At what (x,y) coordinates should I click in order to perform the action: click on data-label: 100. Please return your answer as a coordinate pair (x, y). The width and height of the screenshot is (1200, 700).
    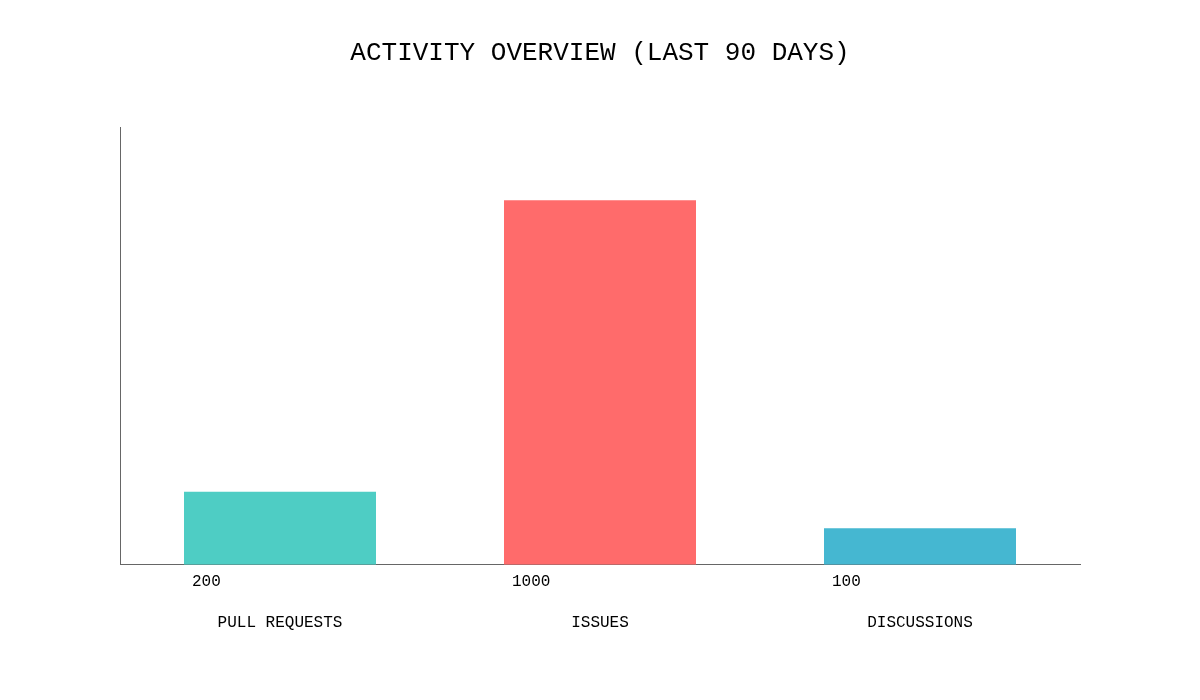
    Looking at the image, I should click on (846, 582).